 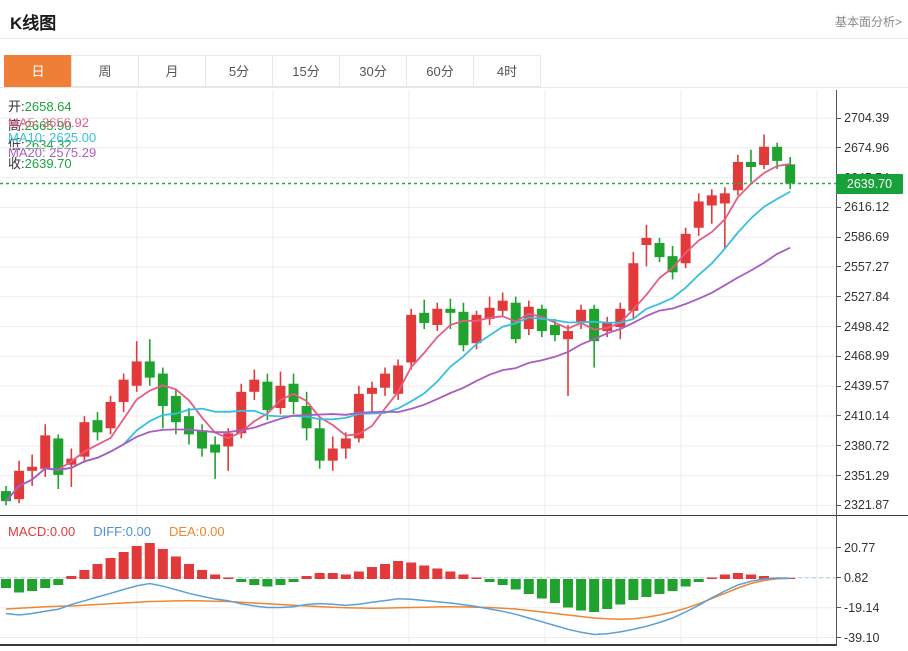 What do you see at coordinates (867, 475) in the screenshot?
I see `price-tick-label: 2351.29` at bounding box center [867, 475].